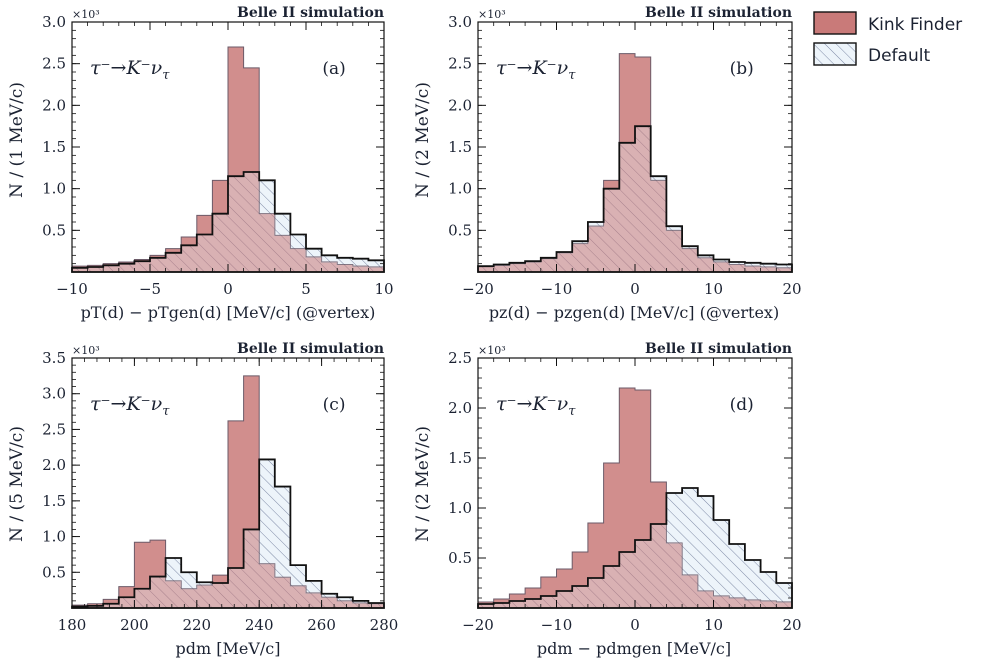  Describe the element at coordinates (915, 25) in the screenshot. I see `legend-kink-label: Kink Finder` at that location.